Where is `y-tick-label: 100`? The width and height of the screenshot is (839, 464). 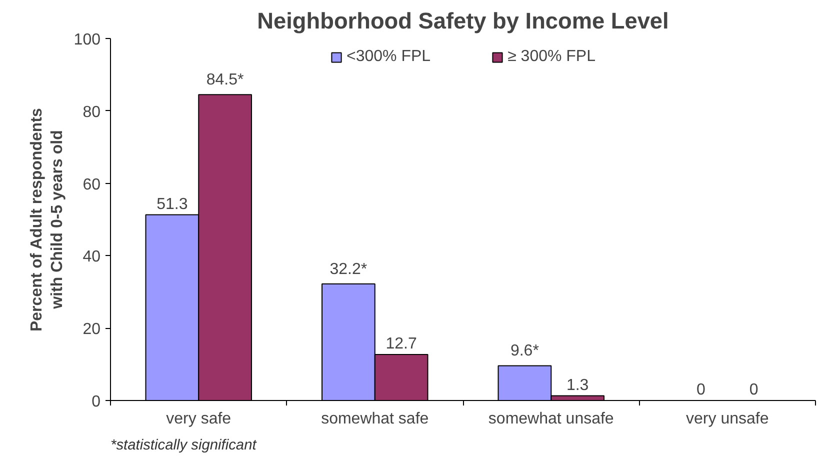
y-tick-label: 100 is located at coordinates (87, 40).